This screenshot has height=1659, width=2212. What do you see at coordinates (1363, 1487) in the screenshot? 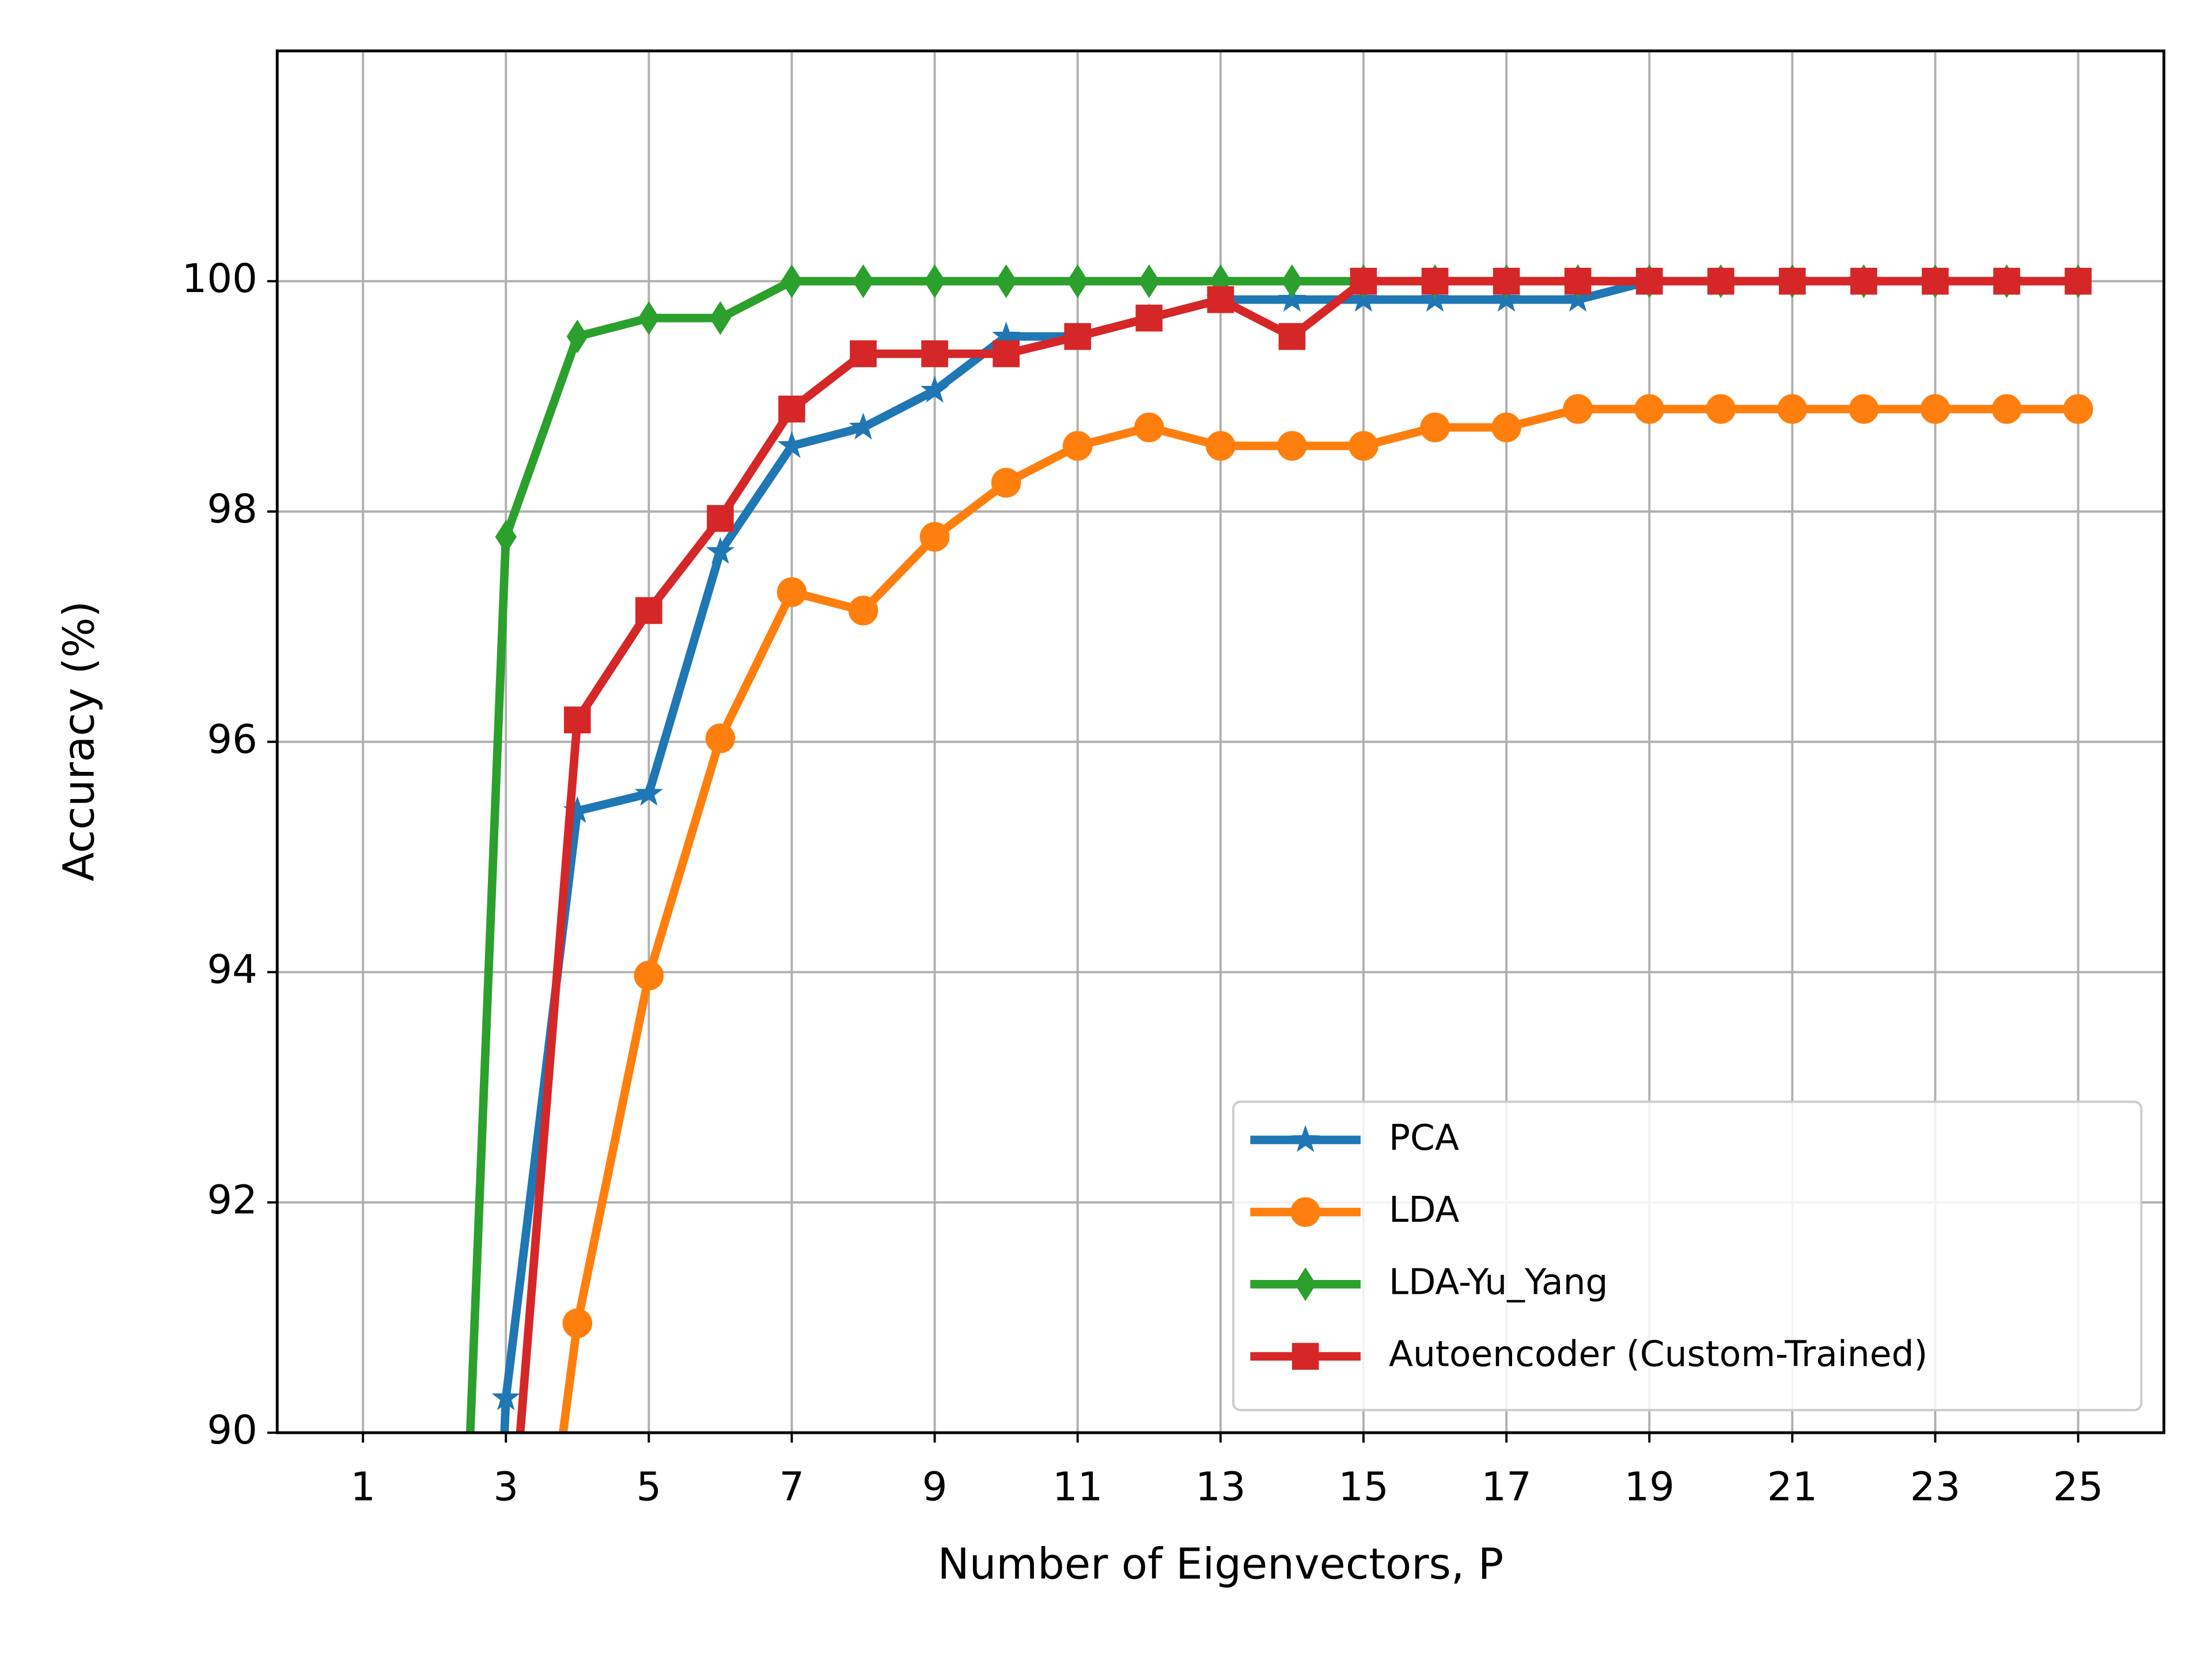
I see `x-tick-label: 15` at bounding box center [1363, 1487].